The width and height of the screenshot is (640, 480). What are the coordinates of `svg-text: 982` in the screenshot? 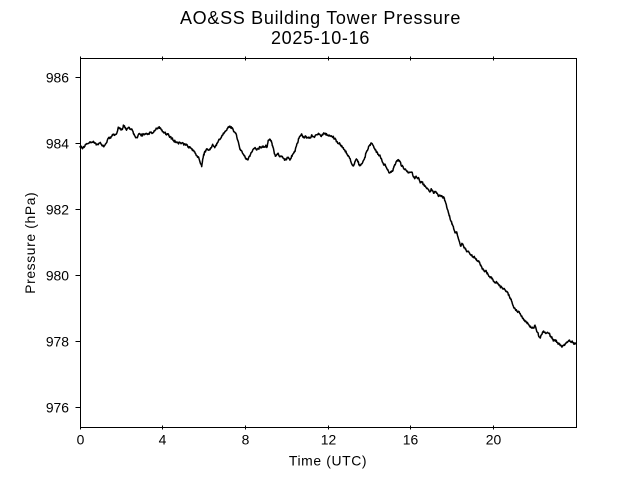 It's located at (57, 210).